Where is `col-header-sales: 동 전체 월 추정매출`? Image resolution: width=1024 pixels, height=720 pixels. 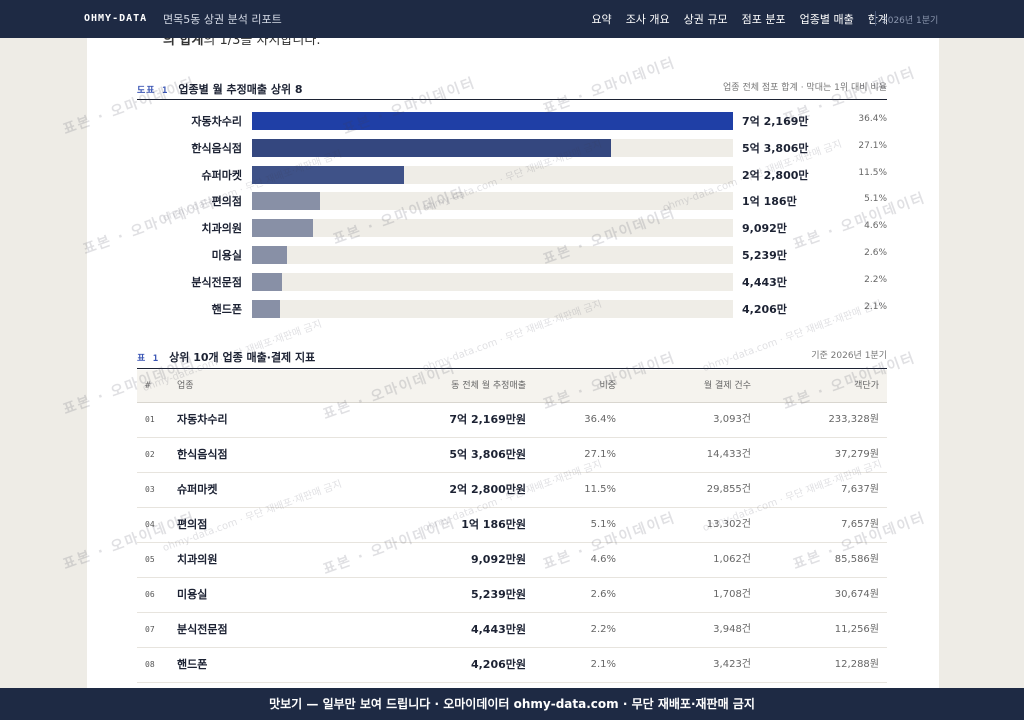 col-header-sales: 동 전체 월 추정매출 is located at coordinates (488, 386).